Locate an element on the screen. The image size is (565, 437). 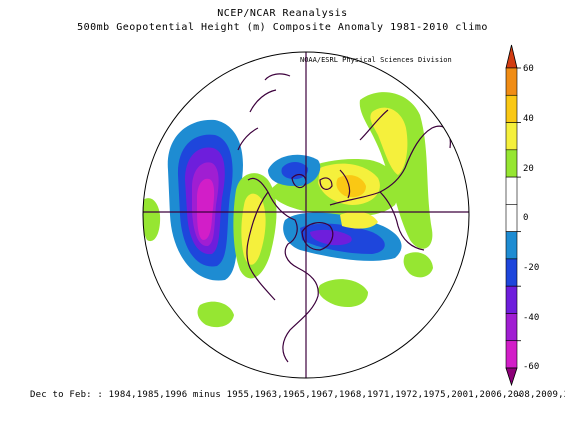
credit-label: NOAA/ESRL Physical Sciences Division is located at coordinates (376, 60).